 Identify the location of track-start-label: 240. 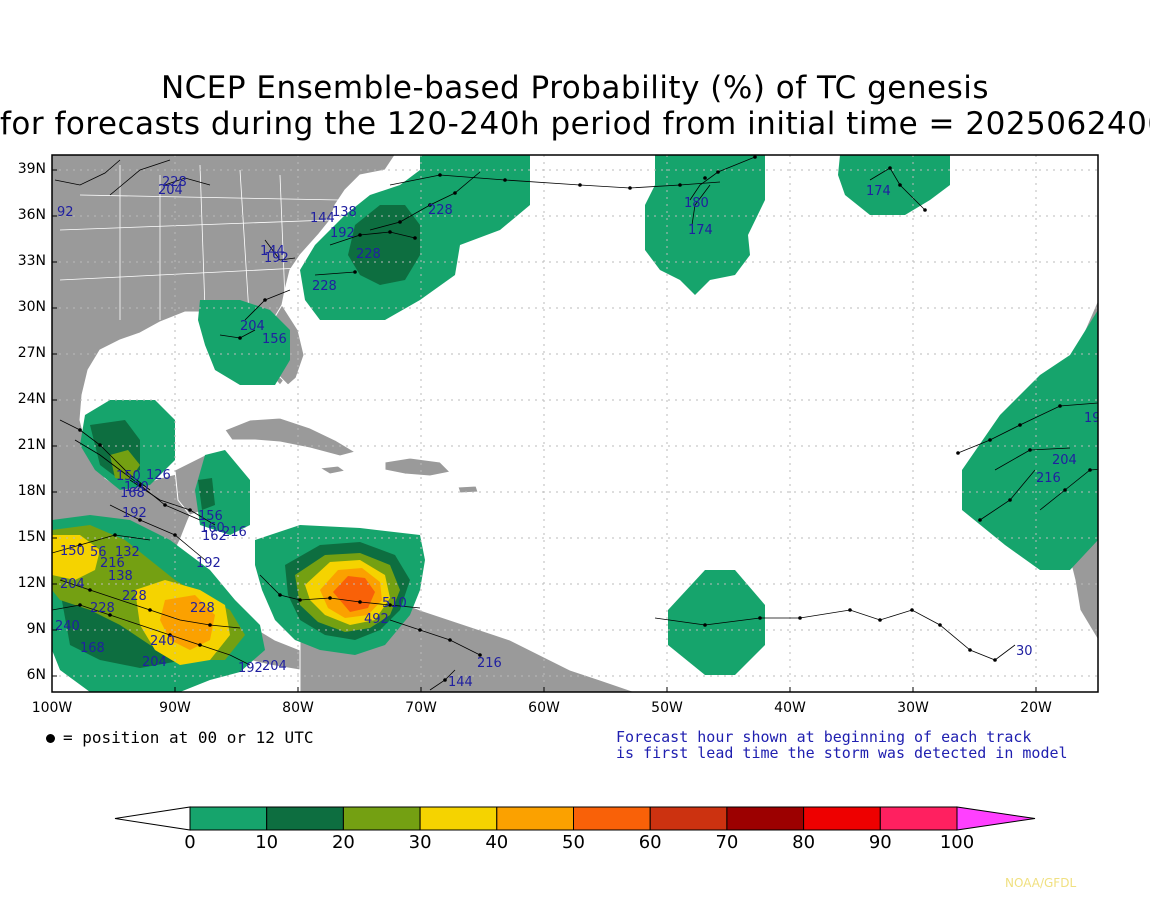
(162, 641).